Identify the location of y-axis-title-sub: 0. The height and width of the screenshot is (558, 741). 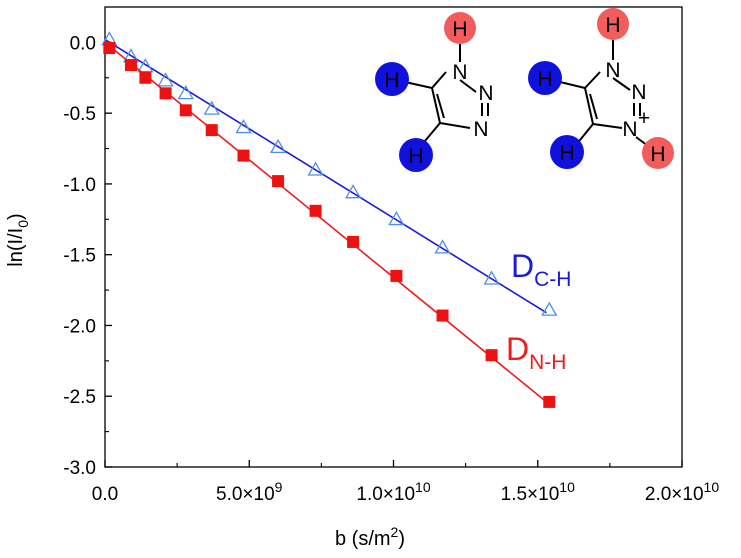
(23, 224).